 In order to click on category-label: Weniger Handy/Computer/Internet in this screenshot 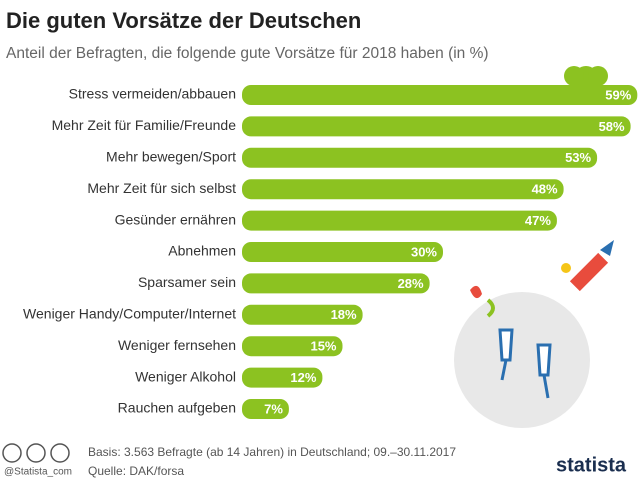, I will do `click(129, 314)`.